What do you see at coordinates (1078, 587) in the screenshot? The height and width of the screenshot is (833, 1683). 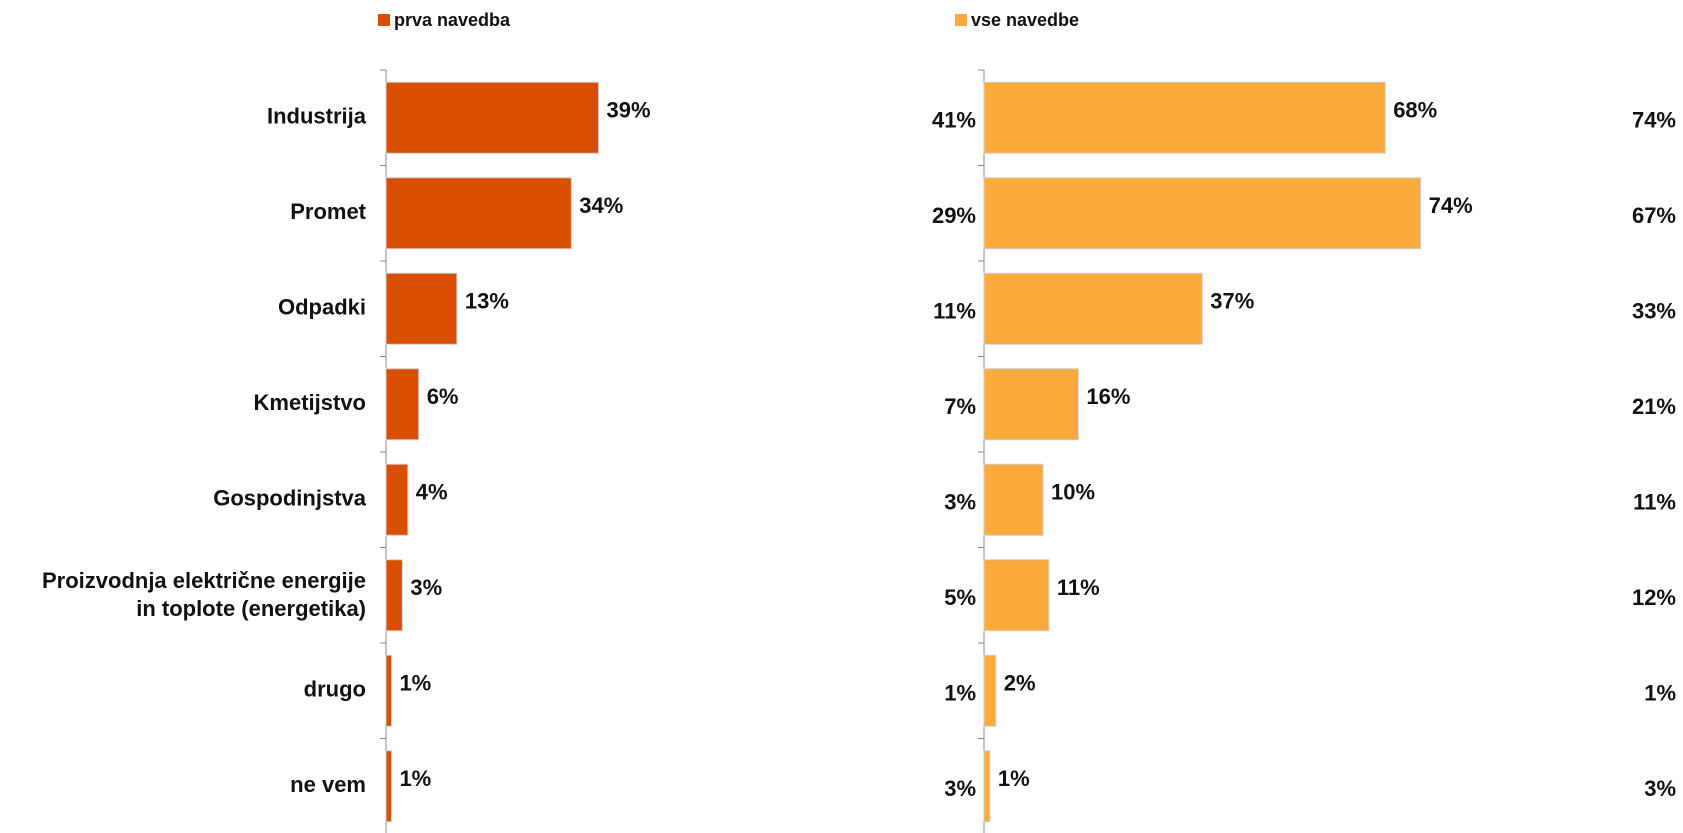 I see `data-label: 11%` at bounding box center [1078, 587].